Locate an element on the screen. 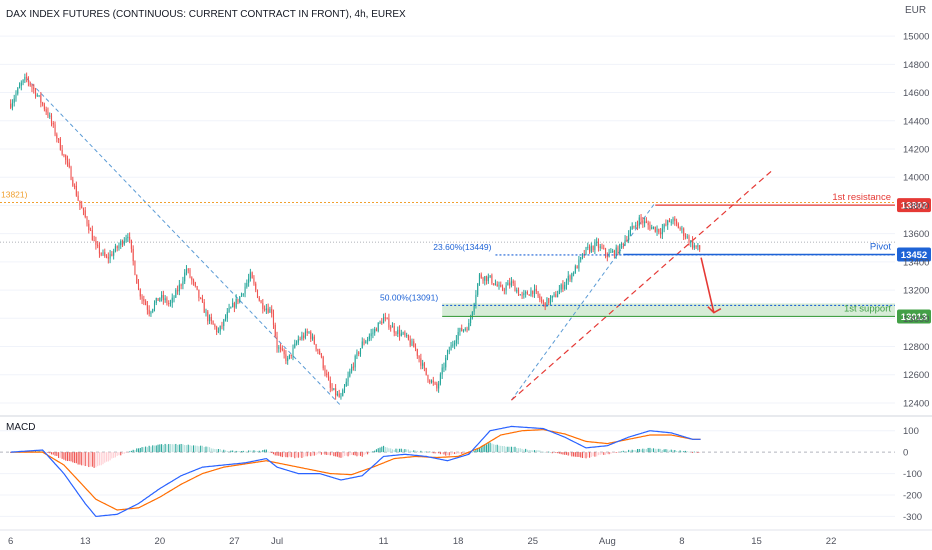 This screenshot has height=550, width=932. level-name-label: 1st resistance is located at coordinates (861, 197).